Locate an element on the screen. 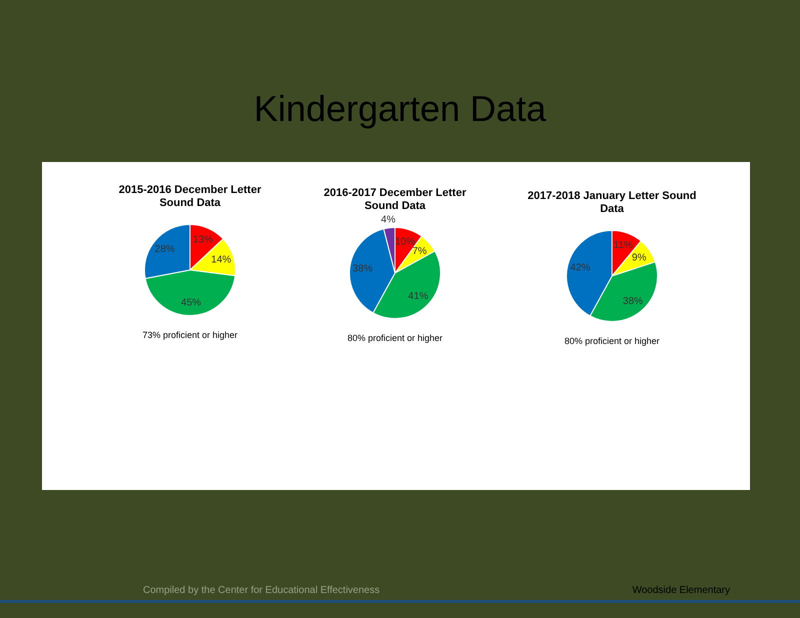 Image resolution: width=800 pixels, height=618 pixels. text: Compiled by the Center for Educational Effectiveness is located at coordinates (261, 590).